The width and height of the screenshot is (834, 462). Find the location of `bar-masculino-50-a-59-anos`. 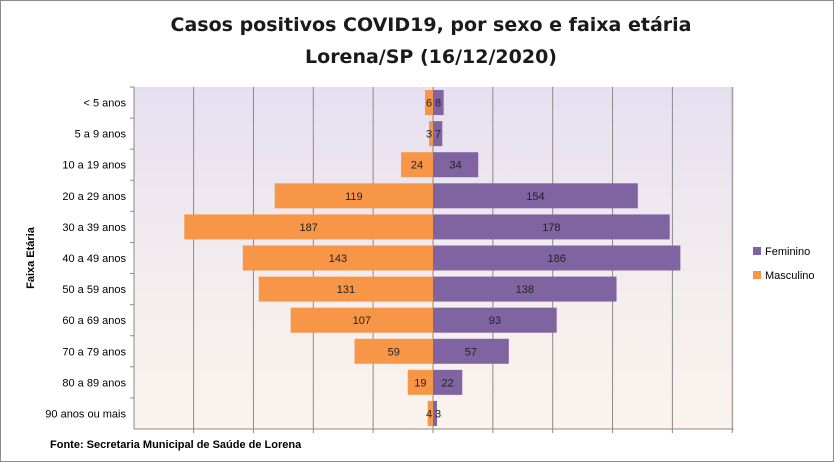

bar-masculino-50-a-59-anos is located at coordinates (345, 289).